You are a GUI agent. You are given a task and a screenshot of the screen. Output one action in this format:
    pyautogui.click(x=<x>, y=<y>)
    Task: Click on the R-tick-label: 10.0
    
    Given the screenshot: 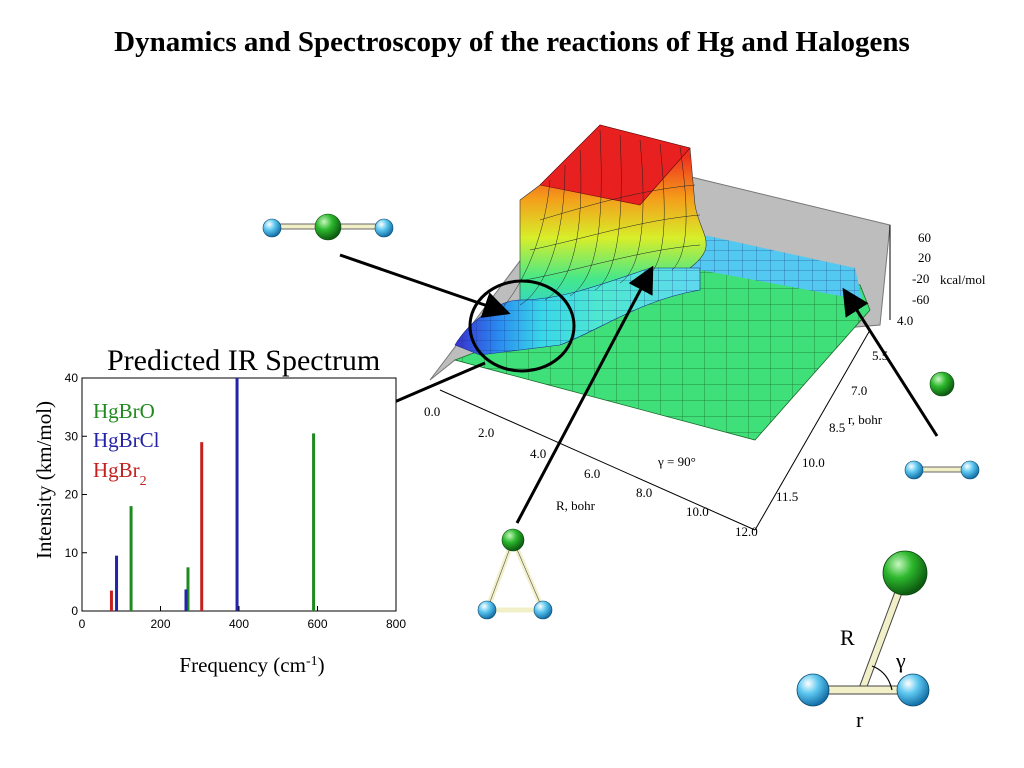 What is the action you would take?
    pyautogui.click(x=697, y=511)
    